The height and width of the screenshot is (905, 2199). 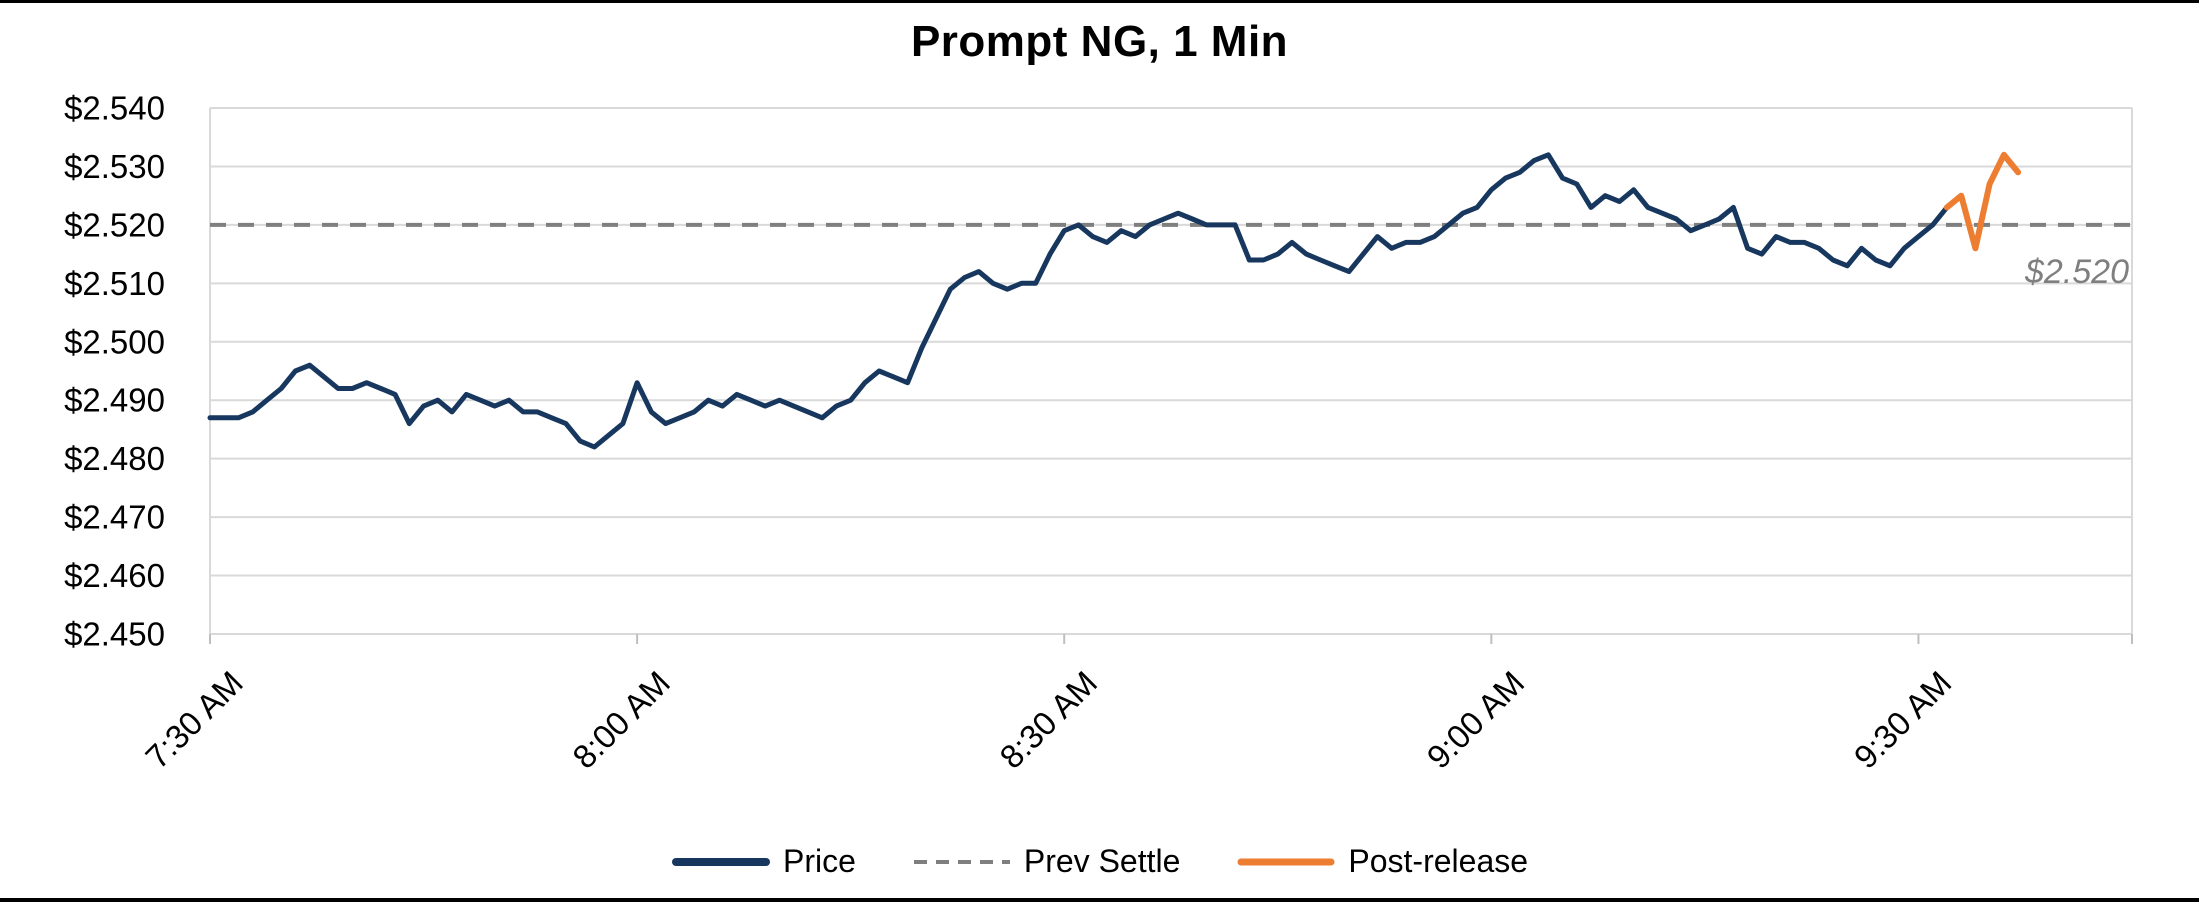 What do you see at coordinates (114, 166) in the screenshot?
I see `y-axis-label: $2.530` at bounding box center [114, 166].